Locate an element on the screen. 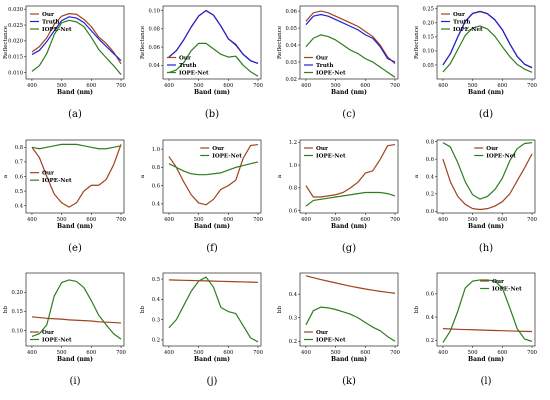 The width and height of the screenshot is (550, 400). y-tick-label: 0.025 is located at coordinates (15, 26).